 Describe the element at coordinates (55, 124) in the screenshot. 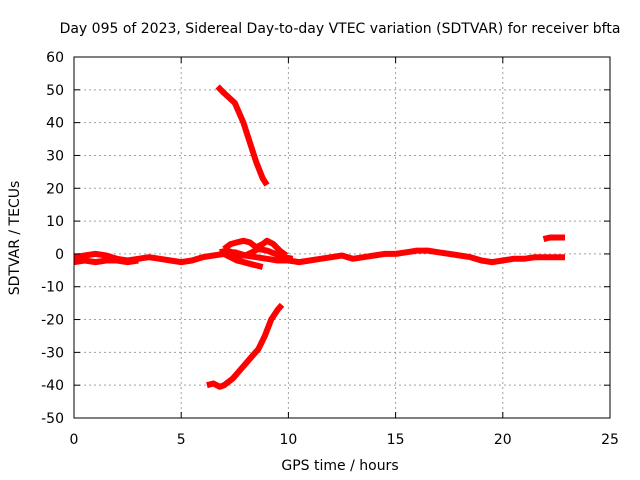

I see `y-tick-label: 40` at that location.